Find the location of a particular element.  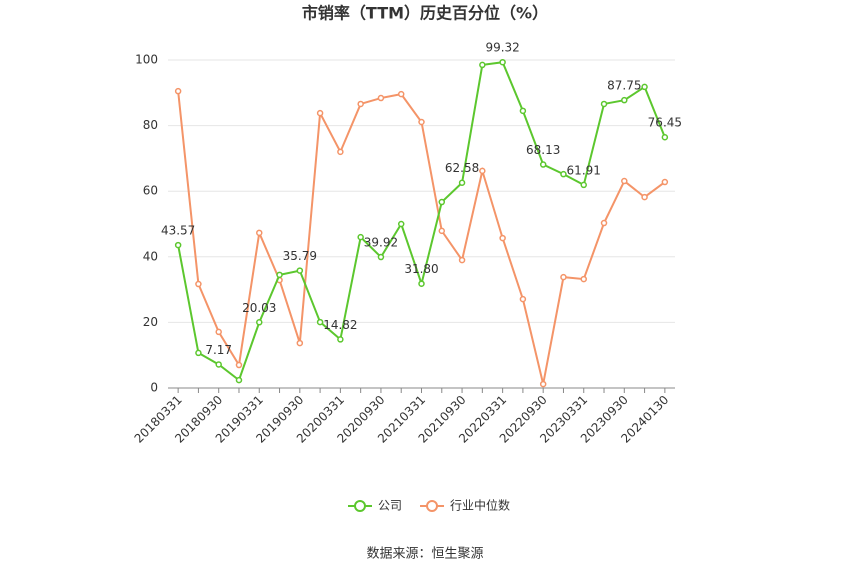

y-tick-label: 20 is located at coordinates (150, 322).